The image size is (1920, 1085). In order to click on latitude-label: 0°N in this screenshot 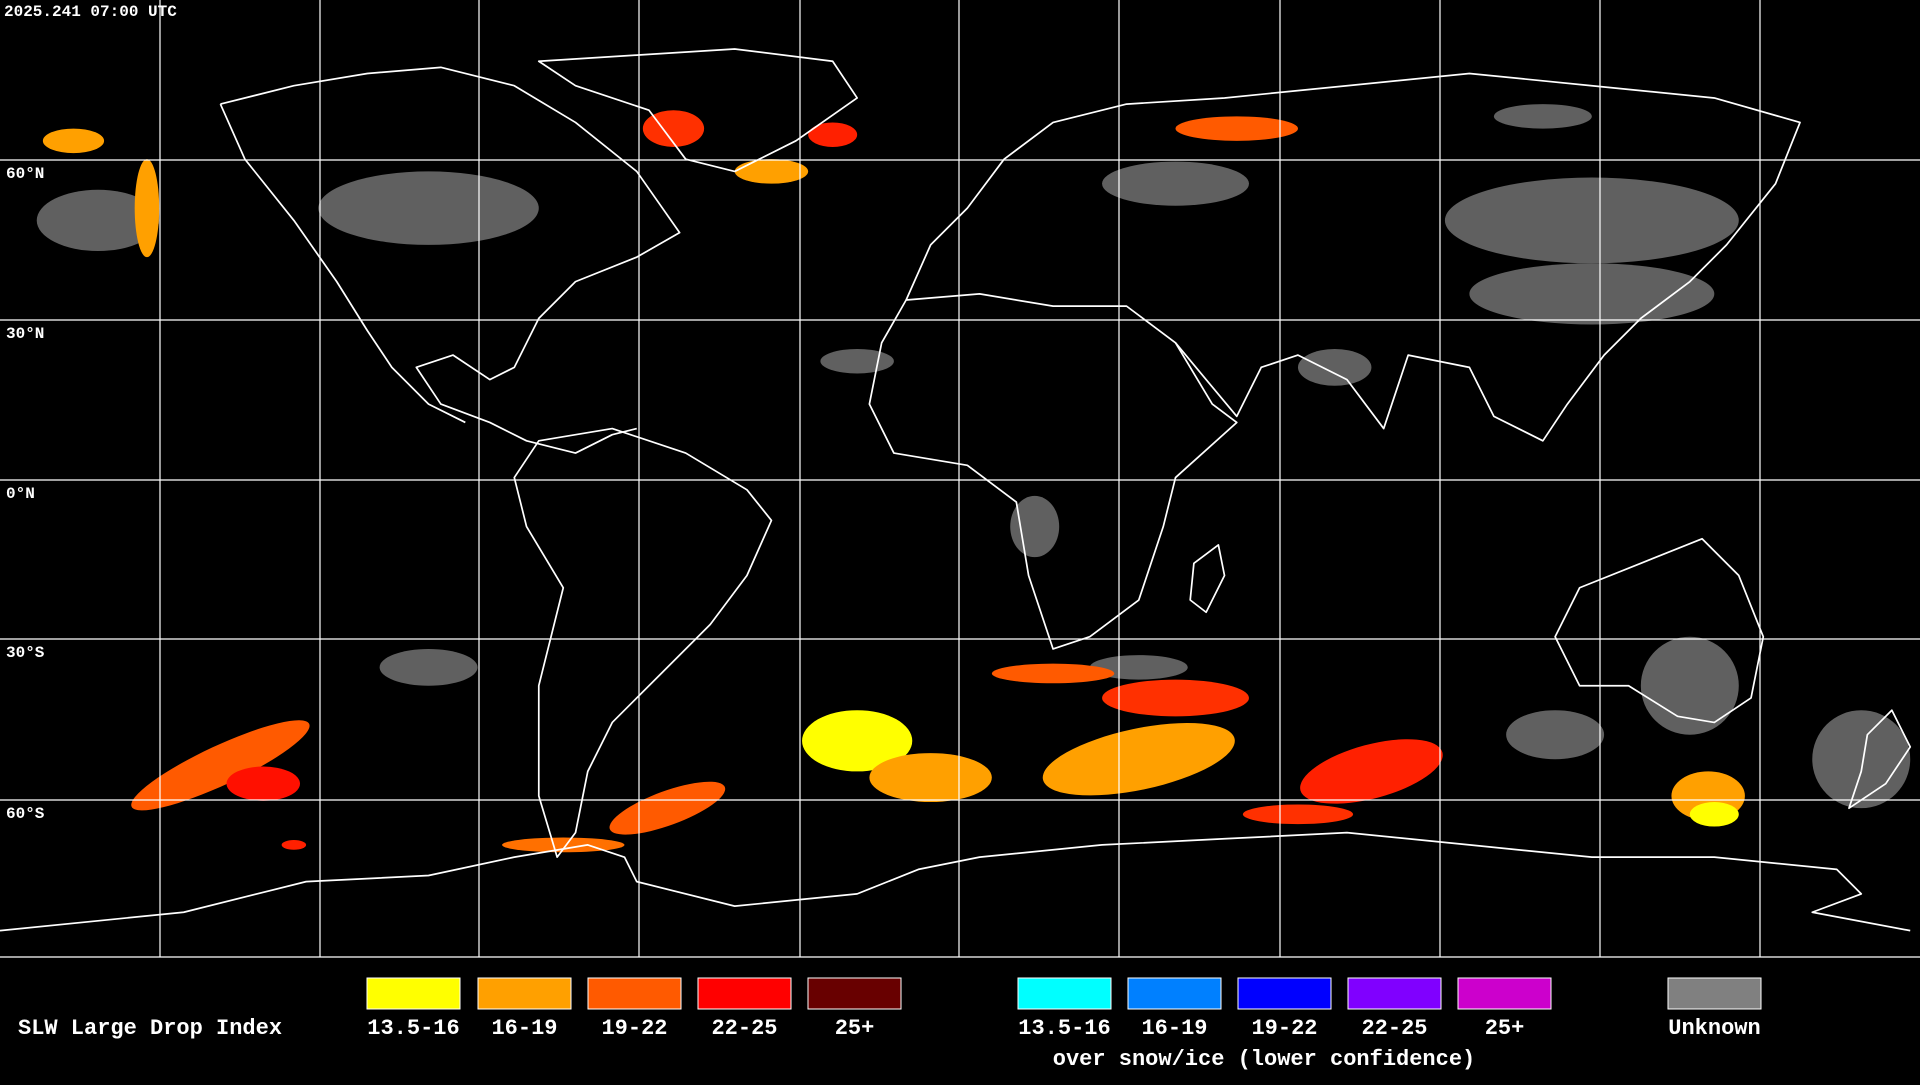, I will do `click(20, 494)`.